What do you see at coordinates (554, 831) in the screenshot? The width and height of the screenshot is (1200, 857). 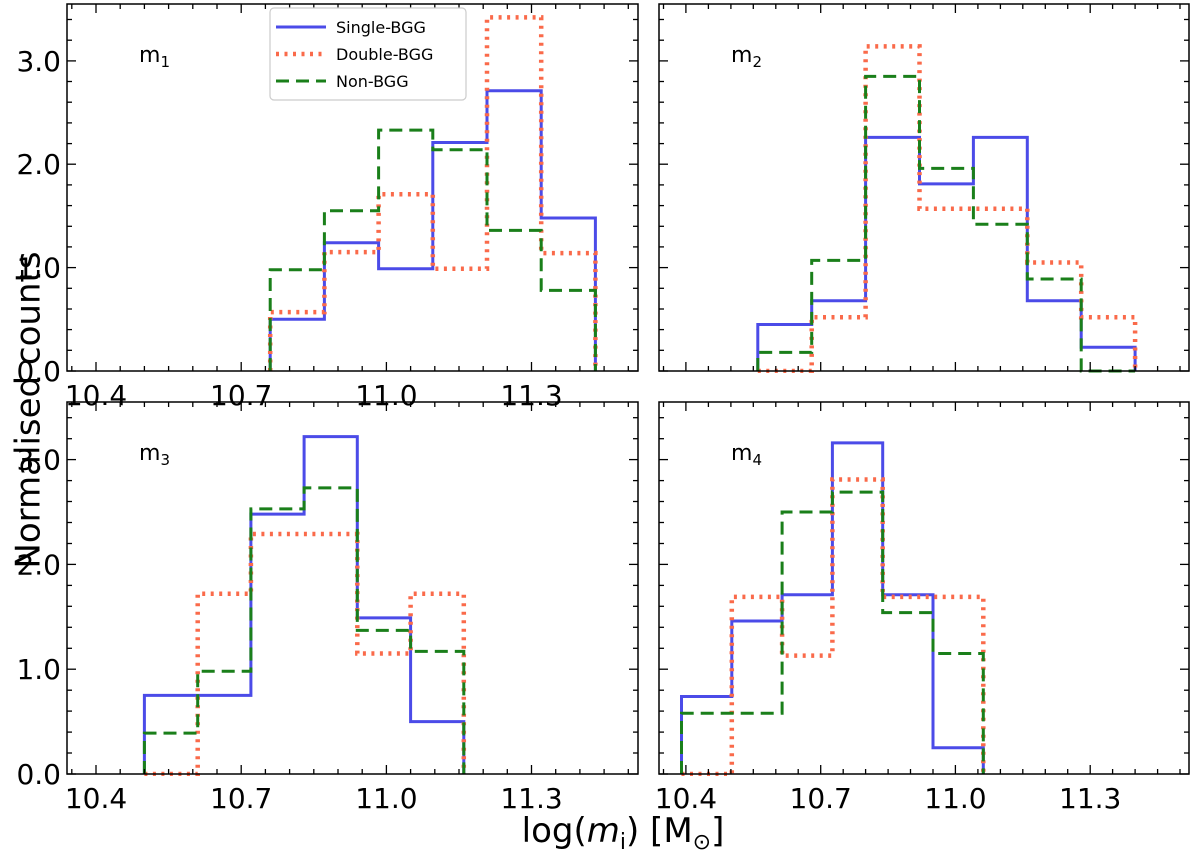 I see `x-axis-label-prefix: log(` at bounding box center [554, 831].